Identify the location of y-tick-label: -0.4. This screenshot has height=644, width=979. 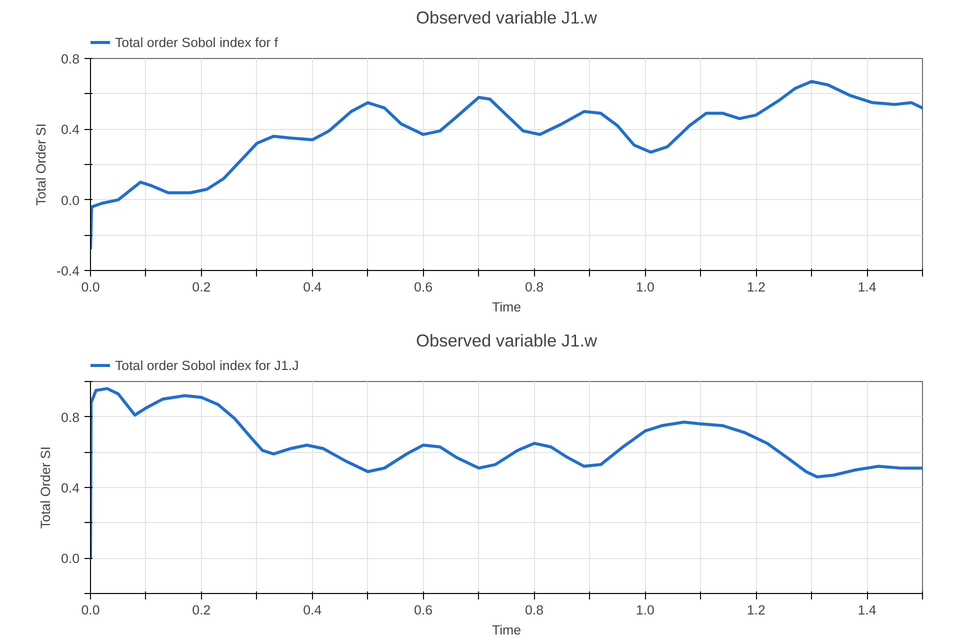
(68, 271).